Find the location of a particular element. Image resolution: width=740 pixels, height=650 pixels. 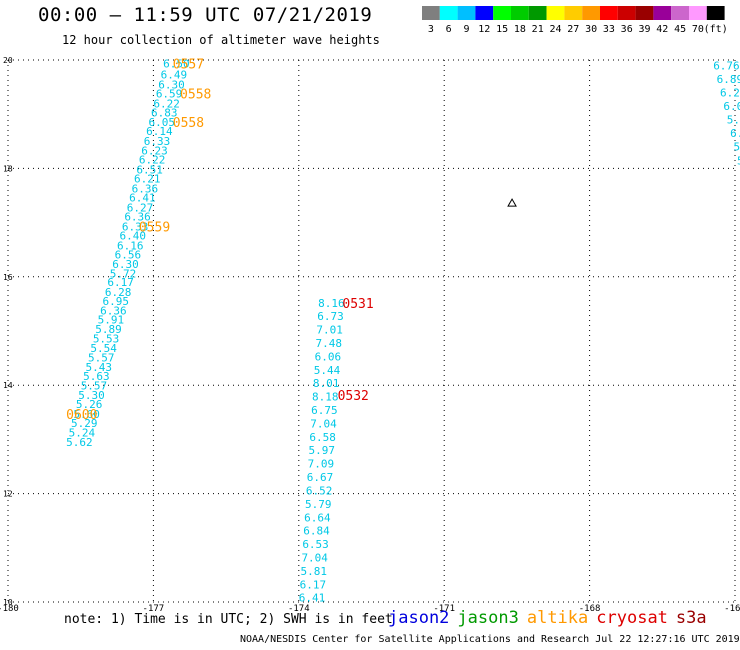

wave-height-value: 7.04 is located at coordinates (314, 557).